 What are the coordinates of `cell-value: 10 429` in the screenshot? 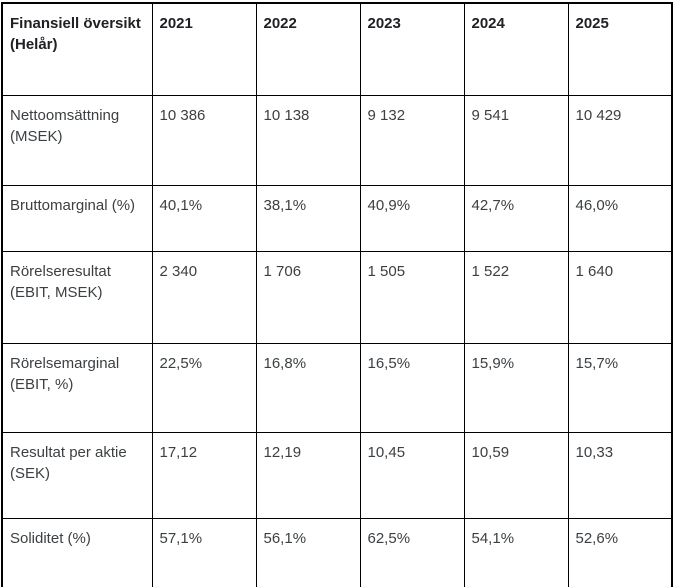 It's located at (620, 140).